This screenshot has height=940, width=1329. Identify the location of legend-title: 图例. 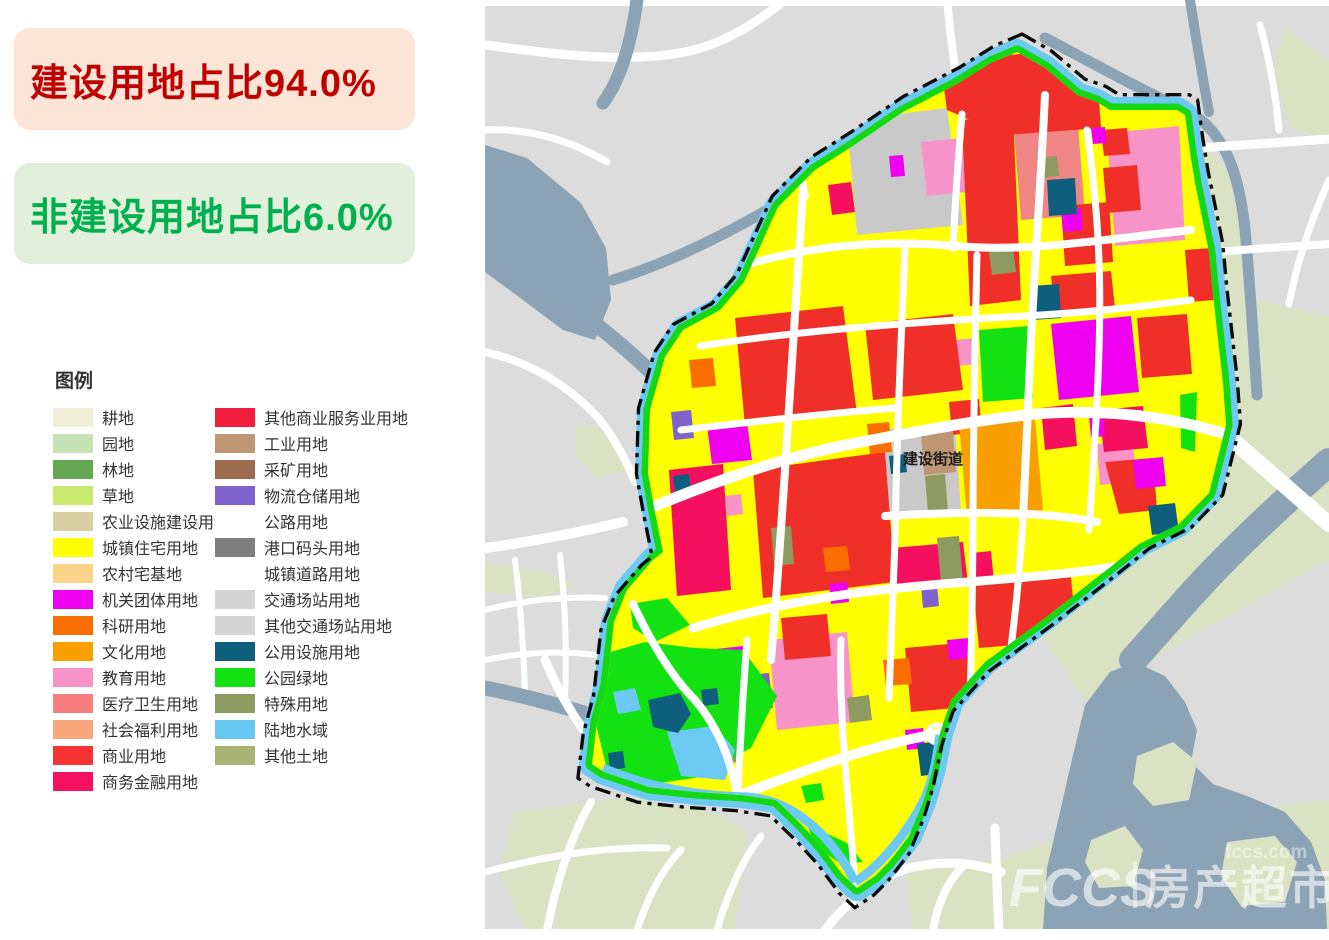
(74, 381).